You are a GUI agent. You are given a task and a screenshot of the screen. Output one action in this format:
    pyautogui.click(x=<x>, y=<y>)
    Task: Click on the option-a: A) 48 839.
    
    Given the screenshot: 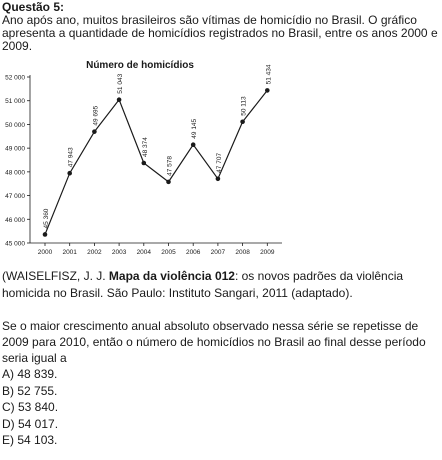 What is the action you would take?
    pyautogui.click(x=30, y=374)
    